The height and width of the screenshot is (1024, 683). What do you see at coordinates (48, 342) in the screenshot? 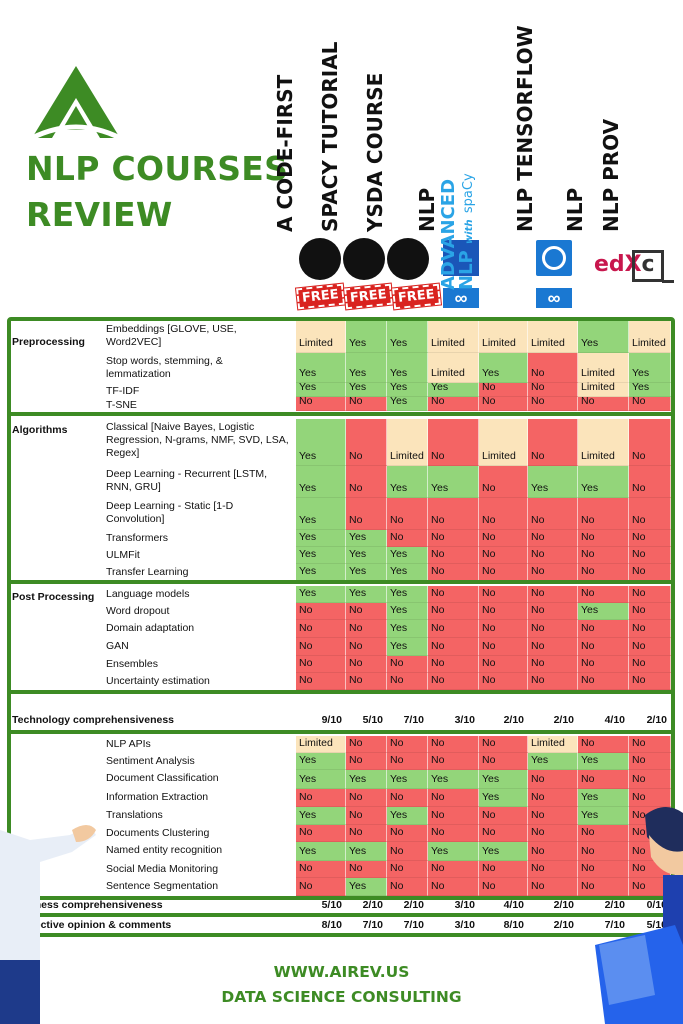
I see `category-preprocessing: Preprocessing` at bounding box center [48, 342].